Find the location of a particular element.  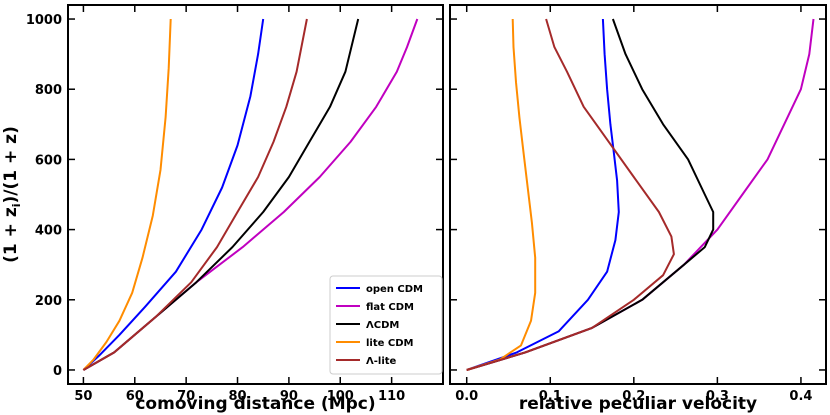

y-tick-label: 0 is located at coordinates (57, 371).